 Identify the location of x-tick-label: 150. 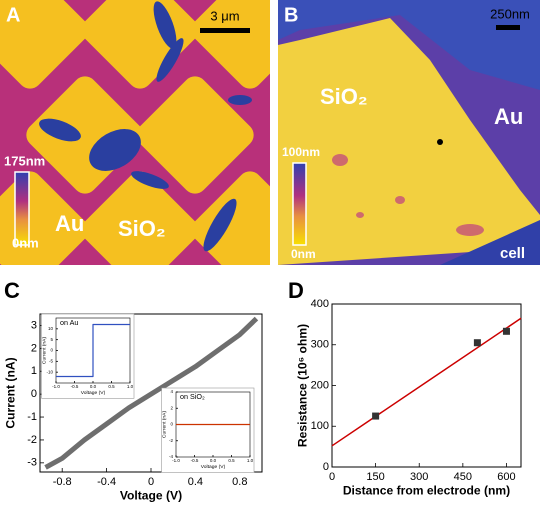
(375, 477).